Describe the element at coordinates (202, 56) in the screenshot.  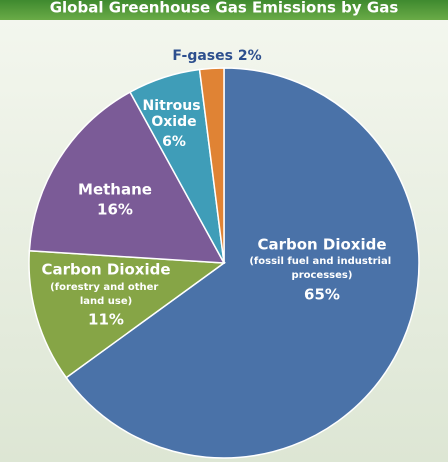
I see `slice-name: F-gases` at that location.